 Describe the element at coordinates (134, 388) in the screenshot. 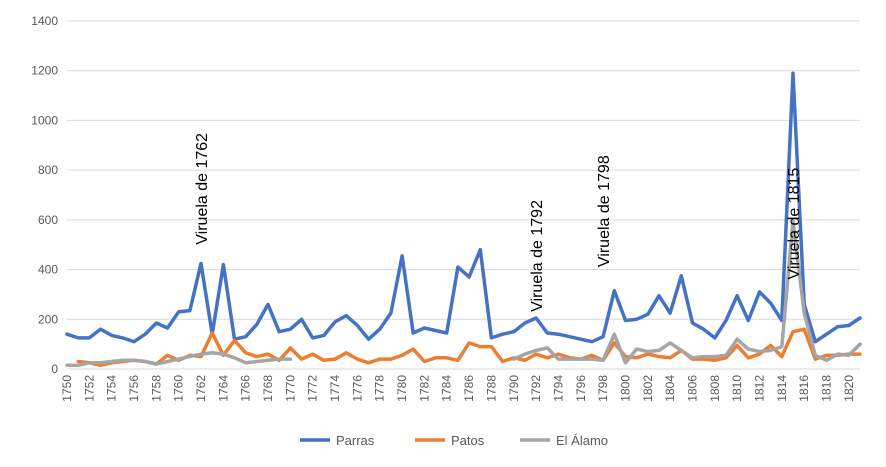

I see `x-tick-label: 1756` at that location.